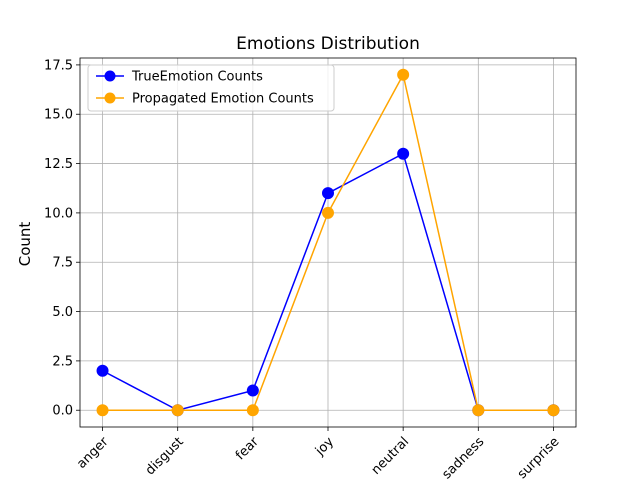  What do you see at coordinates (62, 312) in the screenshot?
I see `y-tick-label: 5.0` at bounding box center [62, 312].